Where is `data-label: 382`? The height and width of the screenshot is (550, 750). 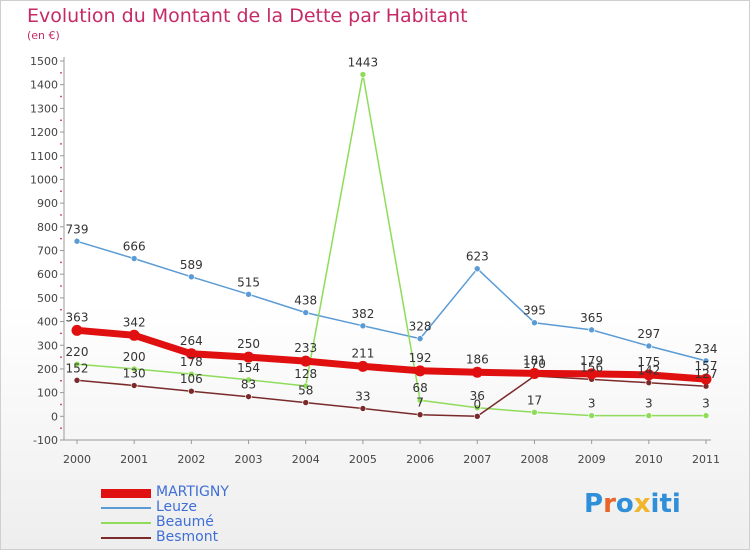 data-label: 382 is located at coordinates (362, 314).